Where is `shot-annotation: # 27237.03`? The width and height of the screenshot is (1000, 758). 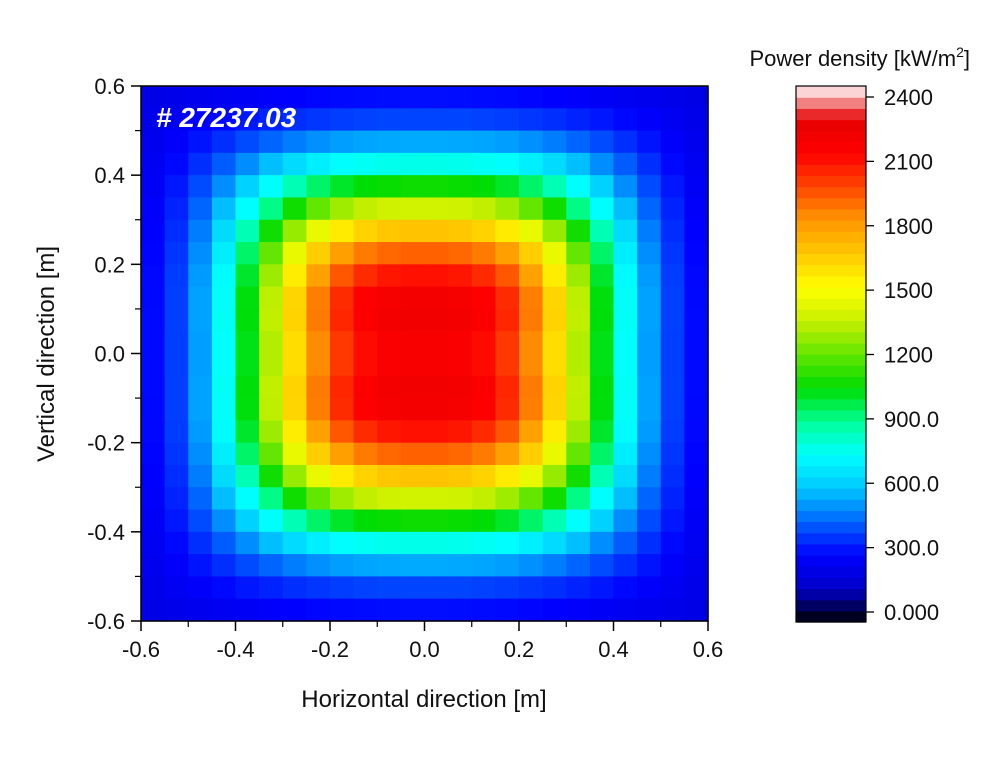
shot-annotation: # 27237.03 is located at coordinates (226, 117).